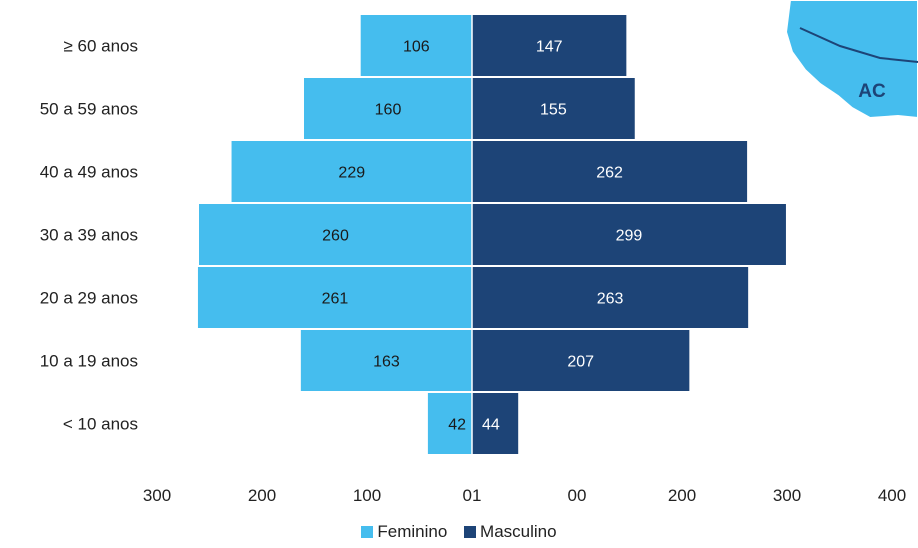 This screenshot has width=918, height=548. I want to click on data-label-feminino: 163, so click(386, 362).